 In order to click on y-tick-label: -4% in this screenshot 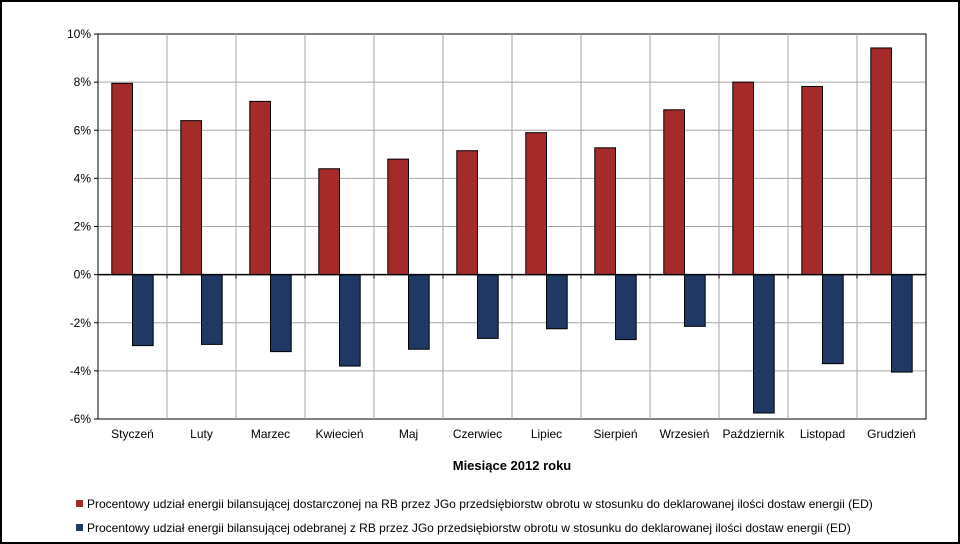, I will do `click(81, 371)`.